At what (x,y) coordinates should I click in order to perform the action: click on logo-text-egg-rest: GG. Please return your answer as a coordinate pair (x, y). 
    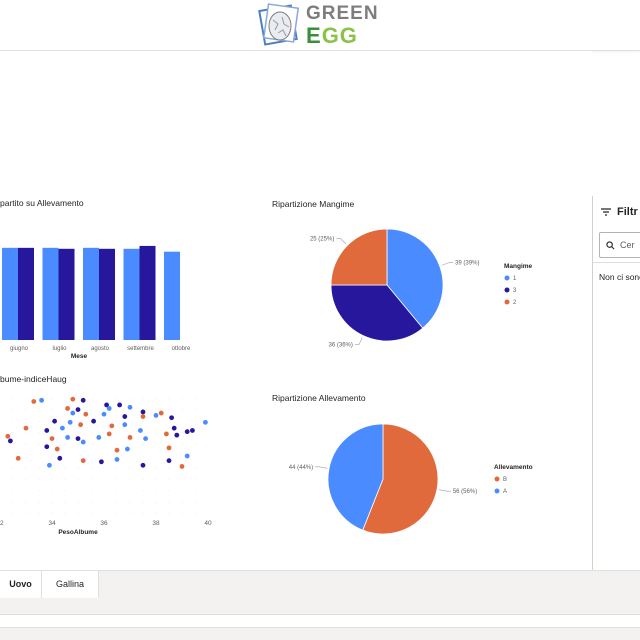
    Looking at the image, I should click on (339, 35).